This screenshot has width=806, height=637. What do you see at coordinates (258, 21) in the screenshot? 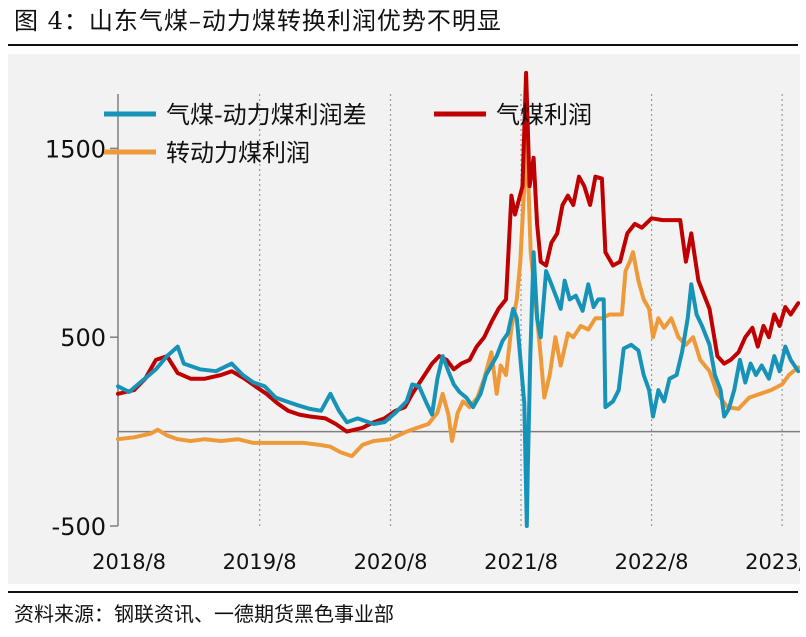
I see `figure-title: 图 4：山东气煤–动力煤转换利润优势不明显` at bounding box center [258, 21].